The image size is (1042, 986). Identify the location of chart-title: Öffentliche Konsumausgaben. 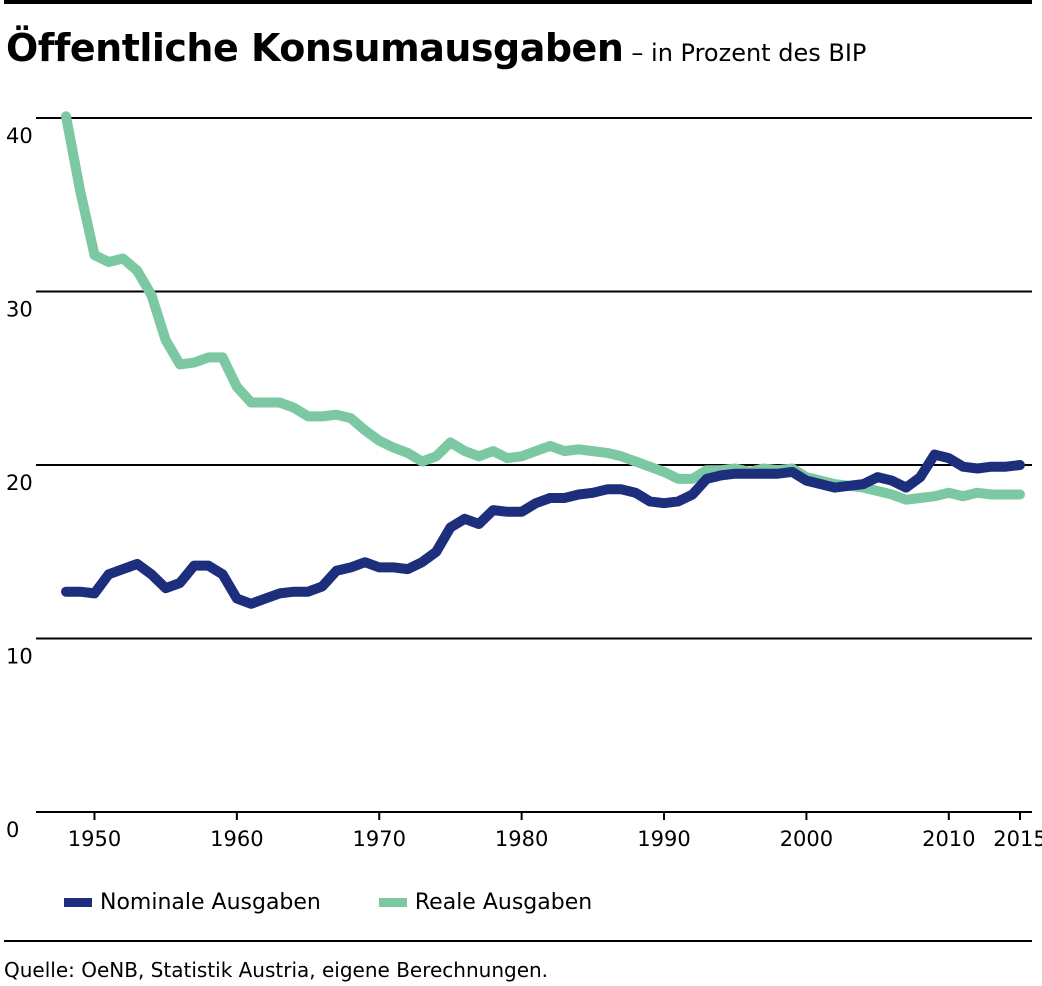
(315, 48).